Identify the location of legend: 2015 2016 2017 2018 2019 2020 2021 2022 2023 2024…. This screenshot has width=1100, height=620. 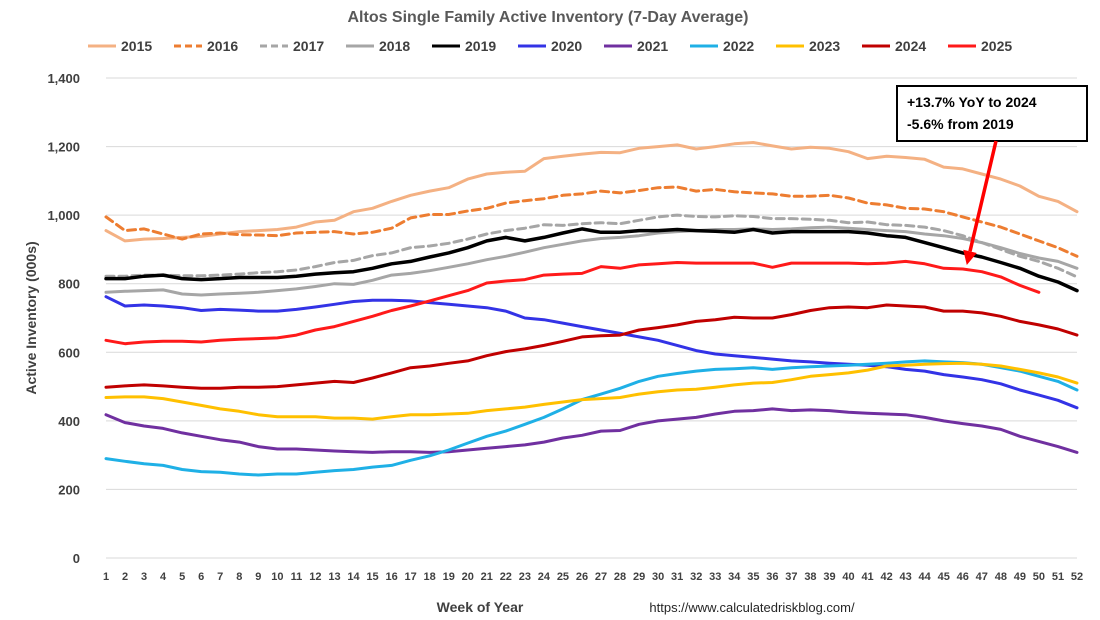
(550, 46).